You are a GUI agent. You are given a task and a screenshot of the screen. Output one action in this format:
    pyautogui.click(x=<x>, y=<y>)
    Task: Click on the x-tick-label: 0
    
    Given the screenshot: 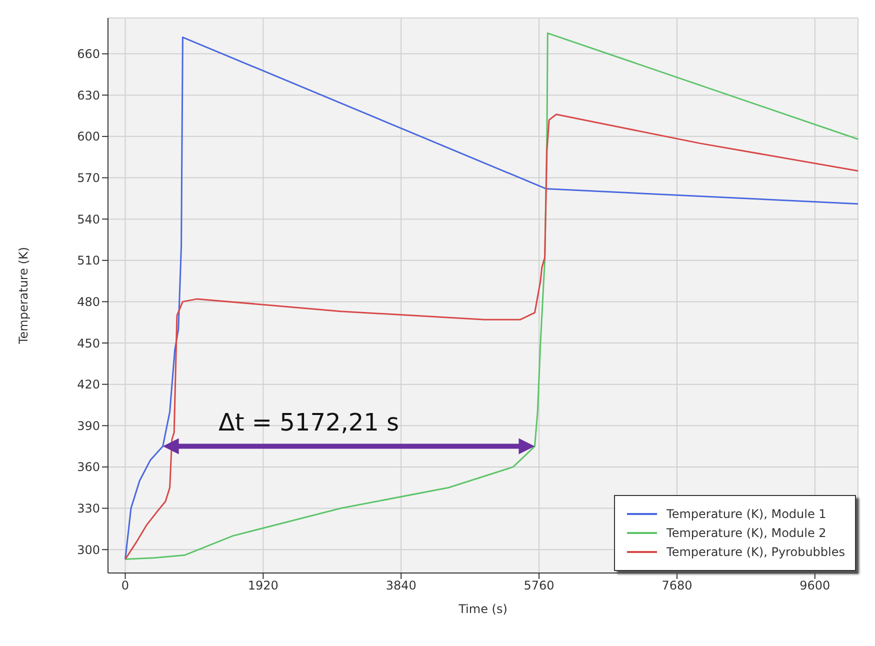 What is the action you would take?
    pyautogui.click(x=125, y=585)
    